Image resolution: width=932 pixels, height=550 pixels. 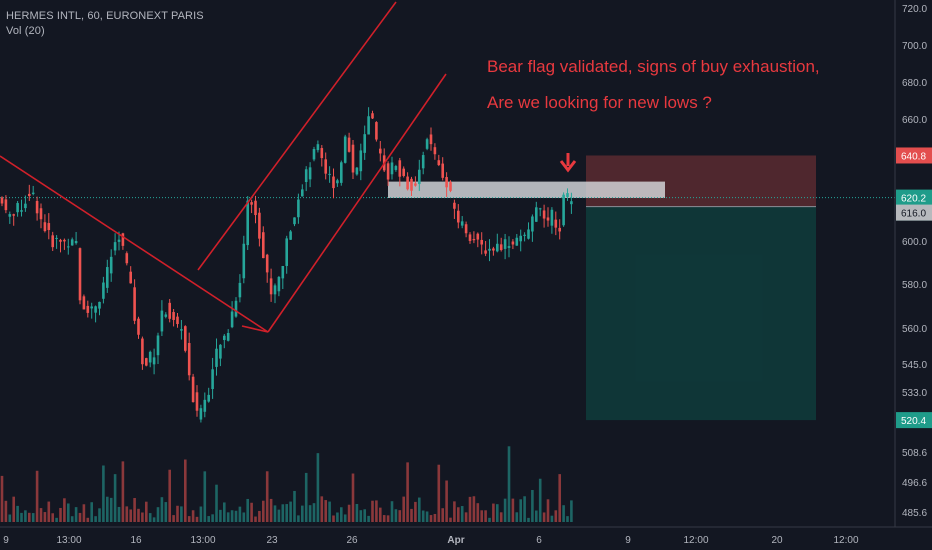 I want to click on price-axis-tick: 485.6, so click(x=914, y=513).